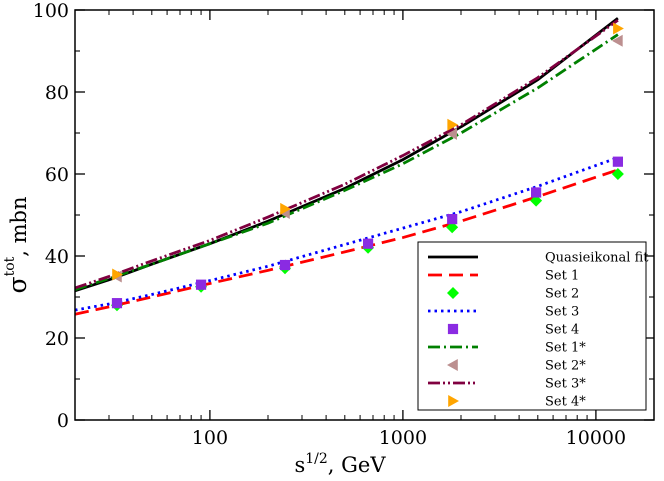 This screenshot has width=664, height=481. What do you see at coordinates (452, 365) in the screenshot?
I see `legend-swatch-set-2-star` at bounding box center [452, 365].